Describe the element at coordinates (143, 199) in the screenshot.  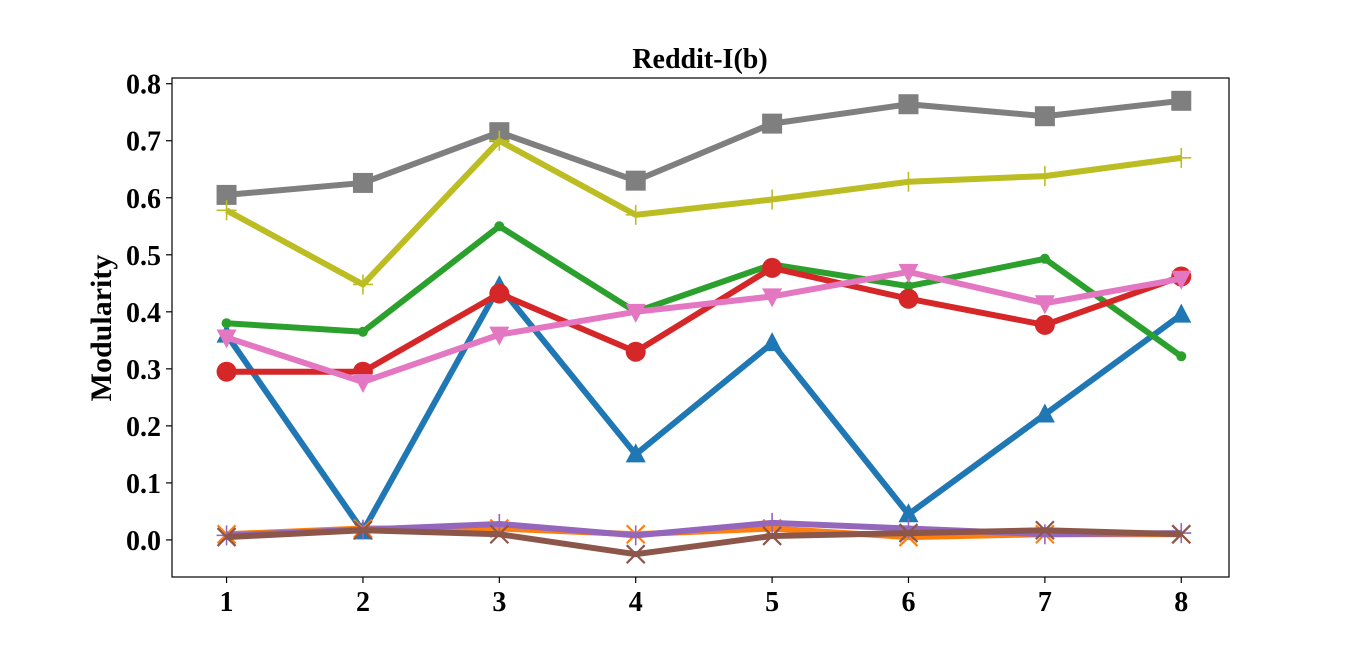
I see `y-tick-label: 0.6` at that location.